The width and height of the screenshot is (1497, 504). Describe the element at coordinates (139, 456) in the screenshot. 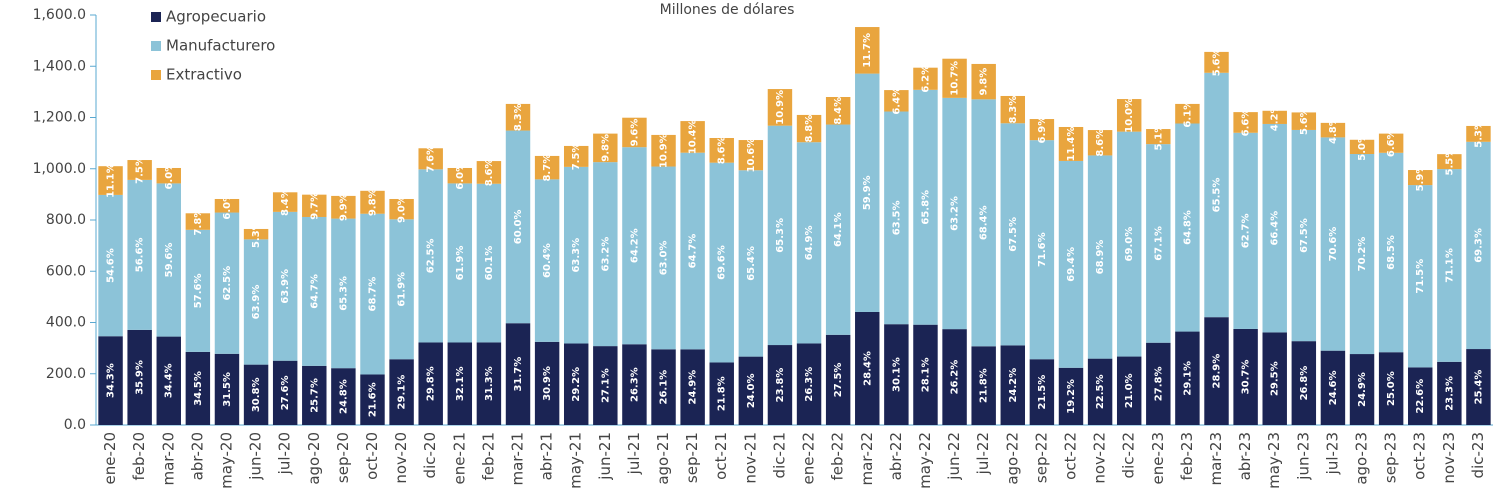

I see `x-tick-label: feb-20` at that location.